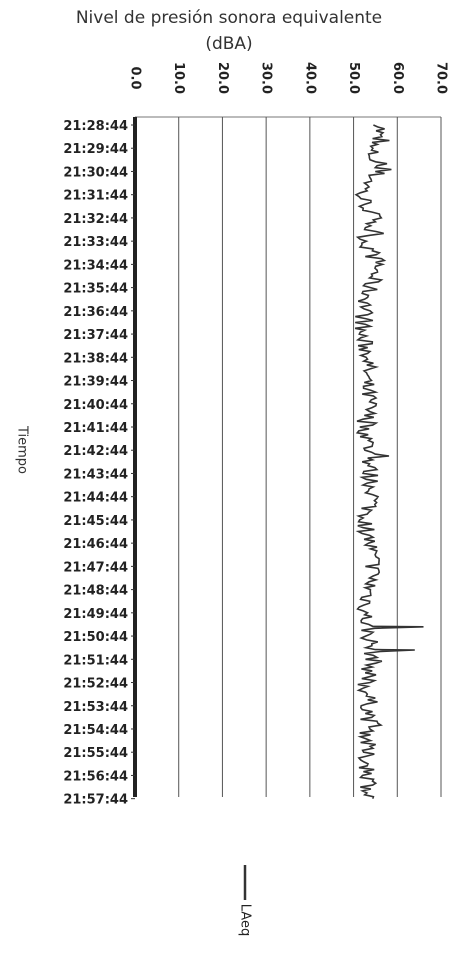 The width and height of the screenshot is (458, 960). Describe the element at coordinates (95, 242) in the screenshot. I see `time-tick-label: 21:33:44` at that location.